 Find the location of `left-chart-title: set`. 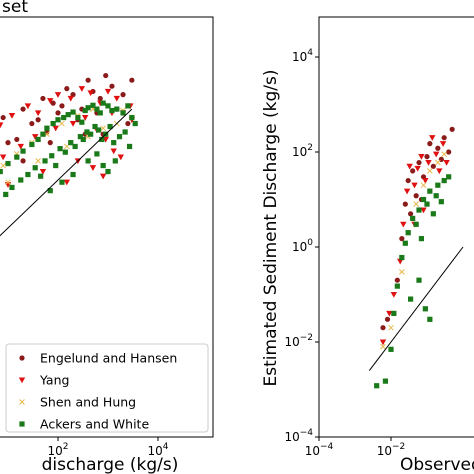

left-chart-title: set is located at coordinates (15, 8).